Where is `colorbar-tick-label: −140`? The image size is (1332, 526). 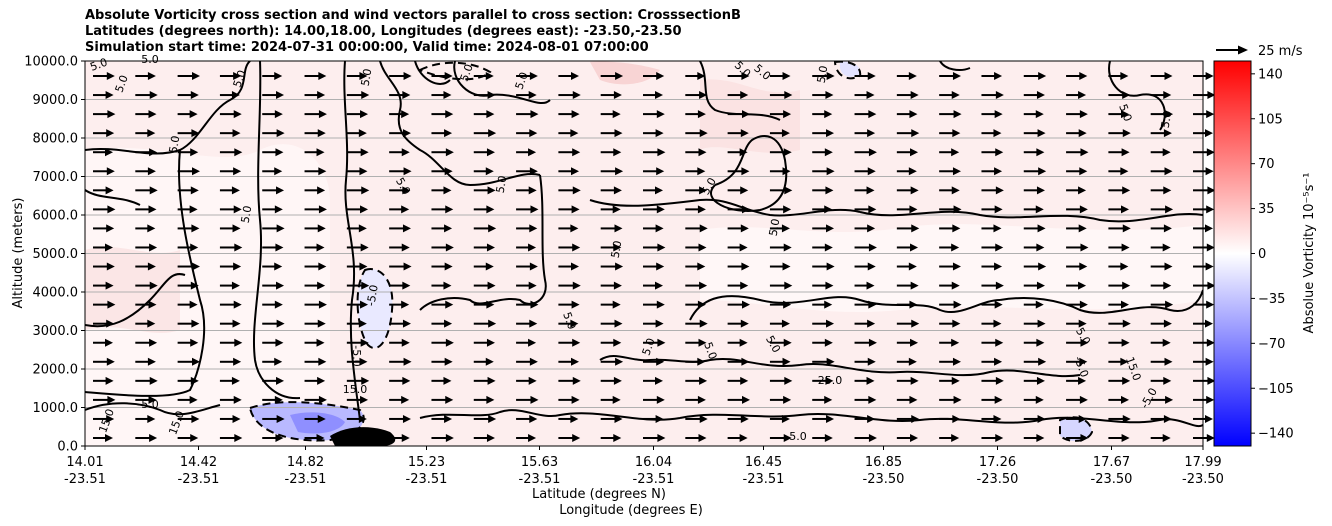 colorbar-tick-label: −140 is located at coordinates (1276, 434).